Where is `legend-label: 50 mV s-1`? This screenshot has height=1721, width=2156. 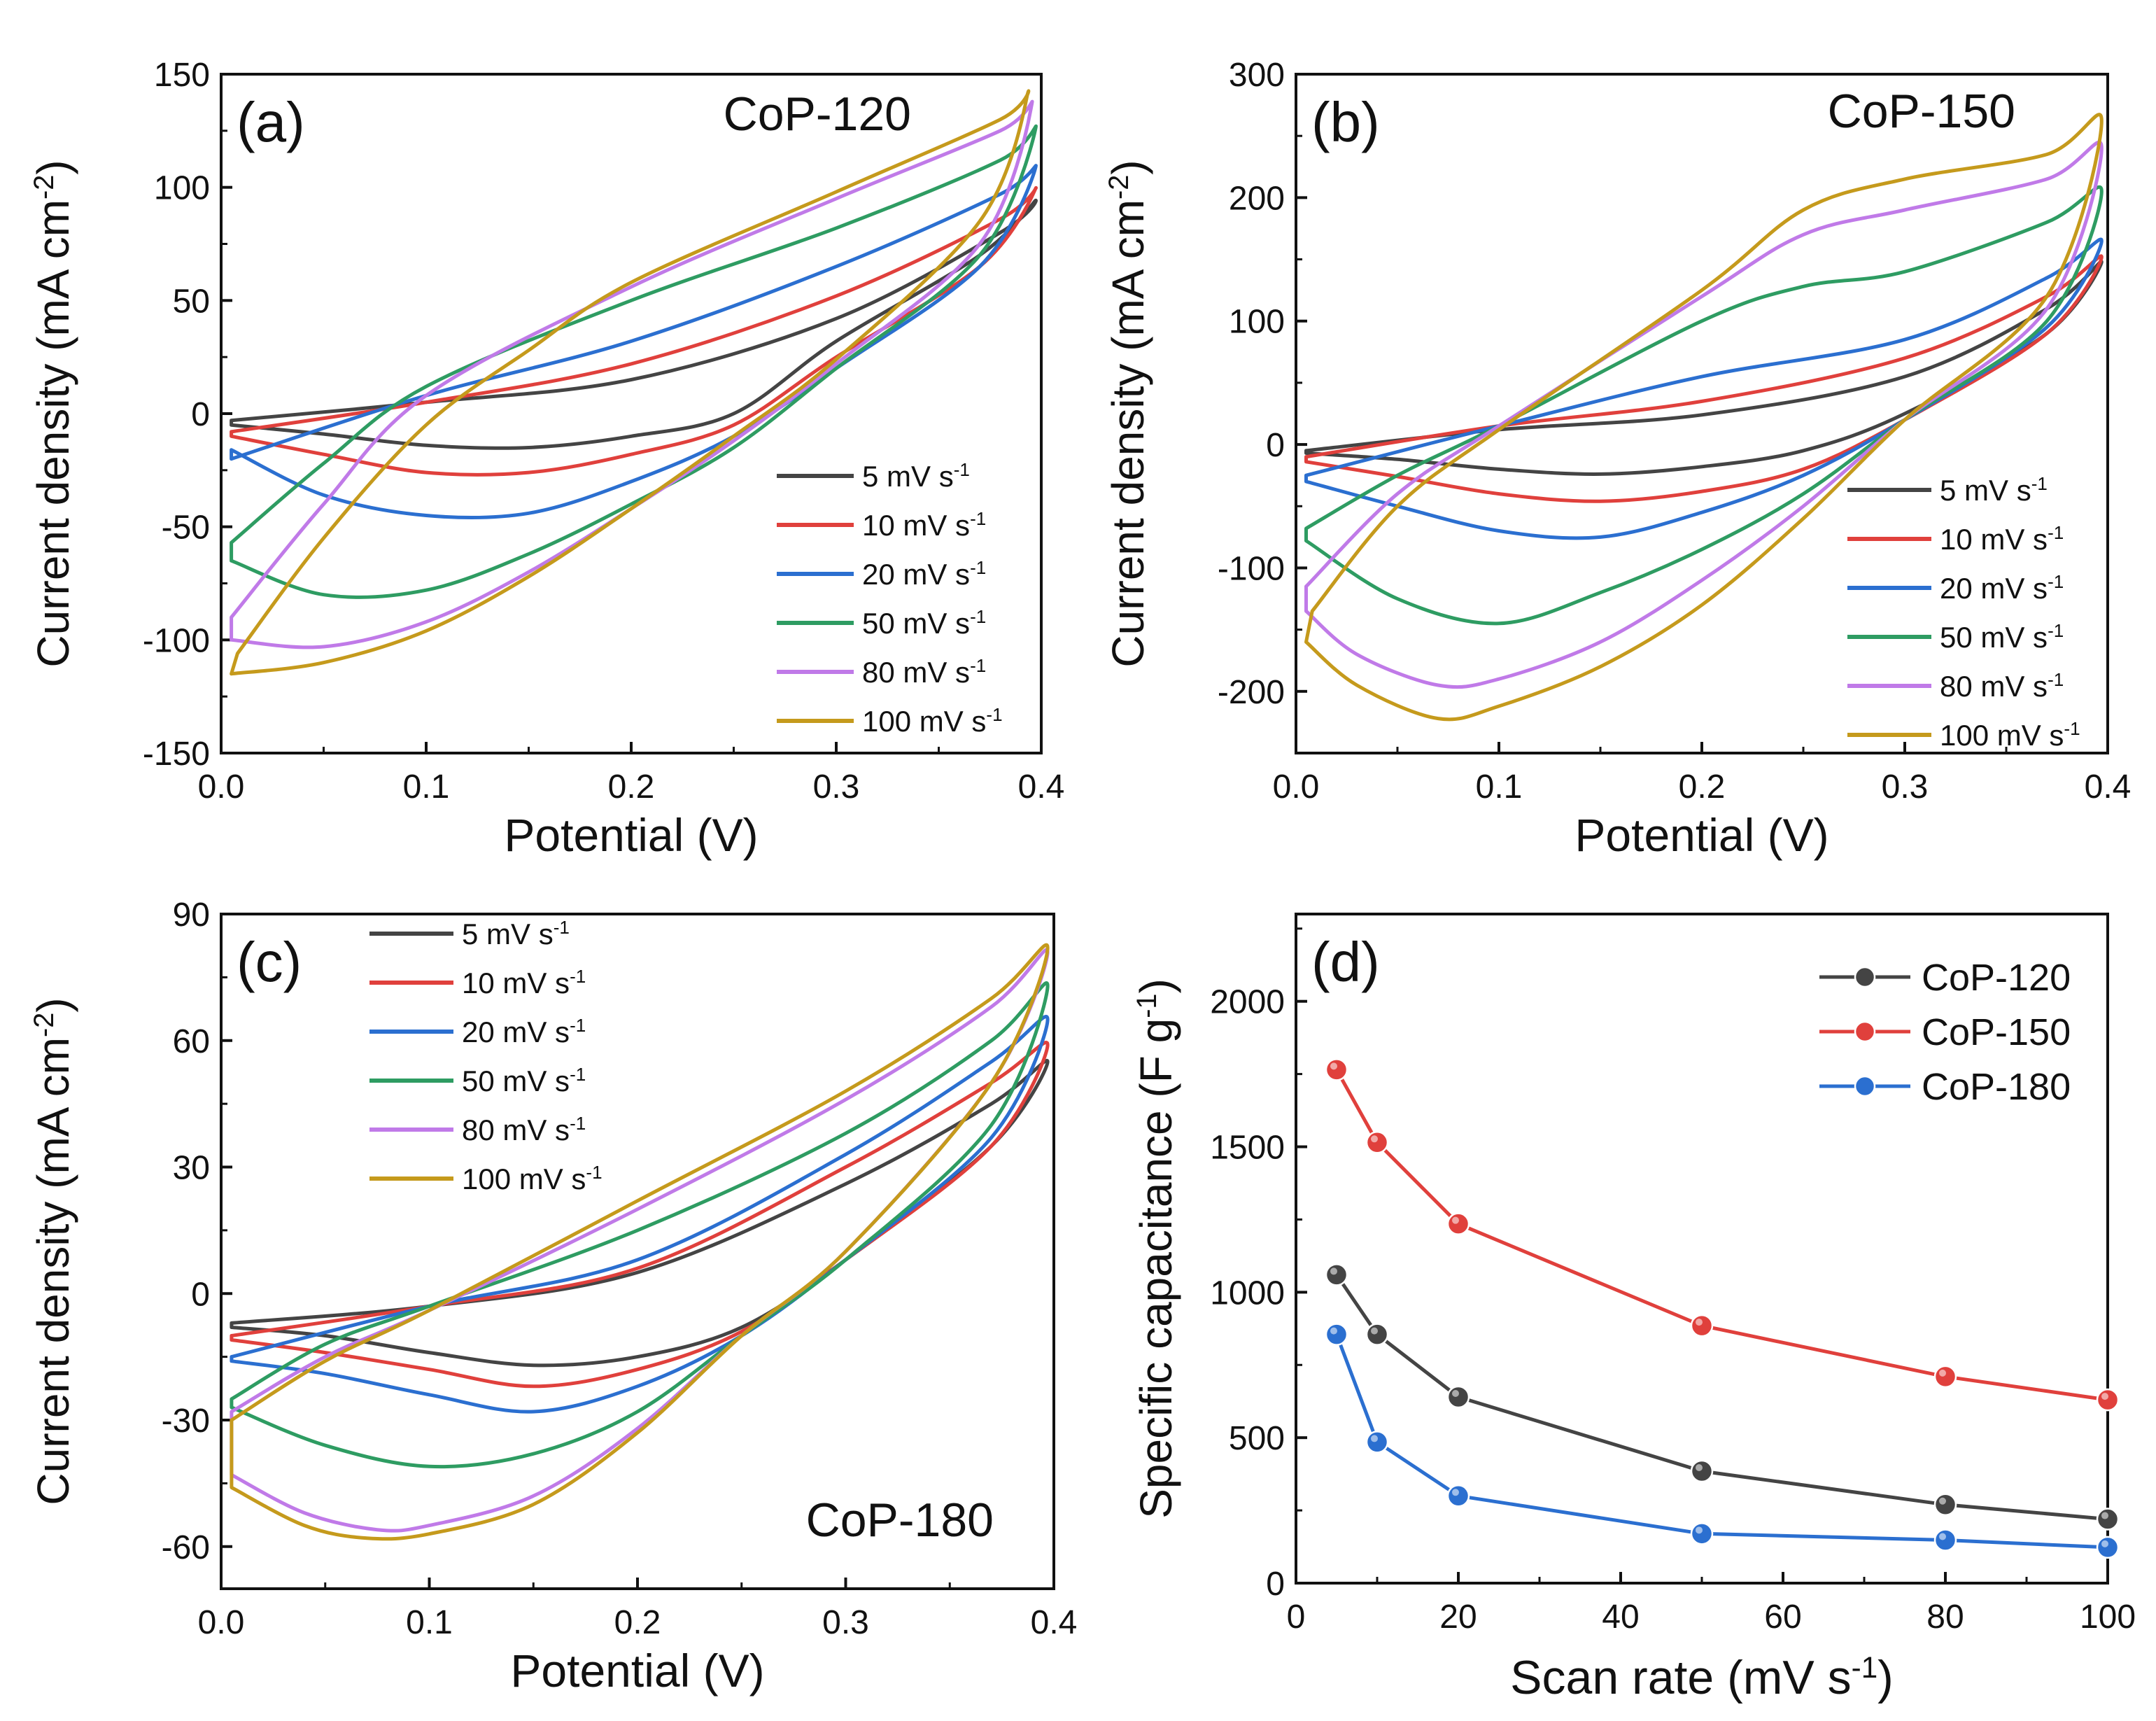
legend-label: 50 mV s-1 is located at coordinates (2002, 637).